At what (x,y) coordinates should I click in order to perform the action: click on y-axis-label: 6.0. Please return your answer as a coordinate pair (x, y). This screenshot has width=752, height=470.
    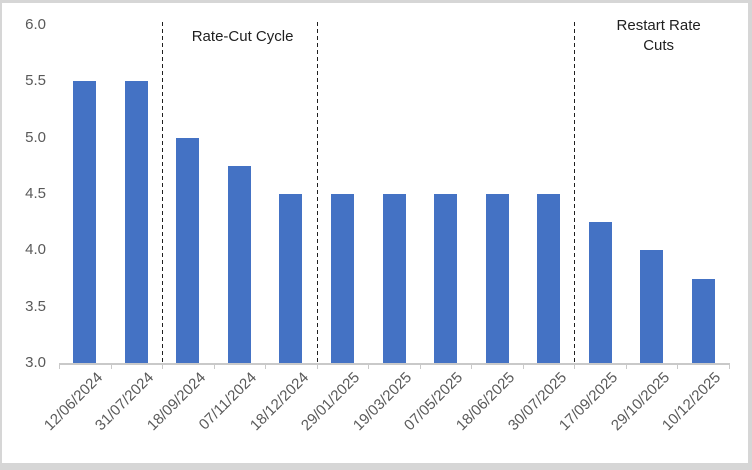
    Looking at the image, I should click on (35, 24).